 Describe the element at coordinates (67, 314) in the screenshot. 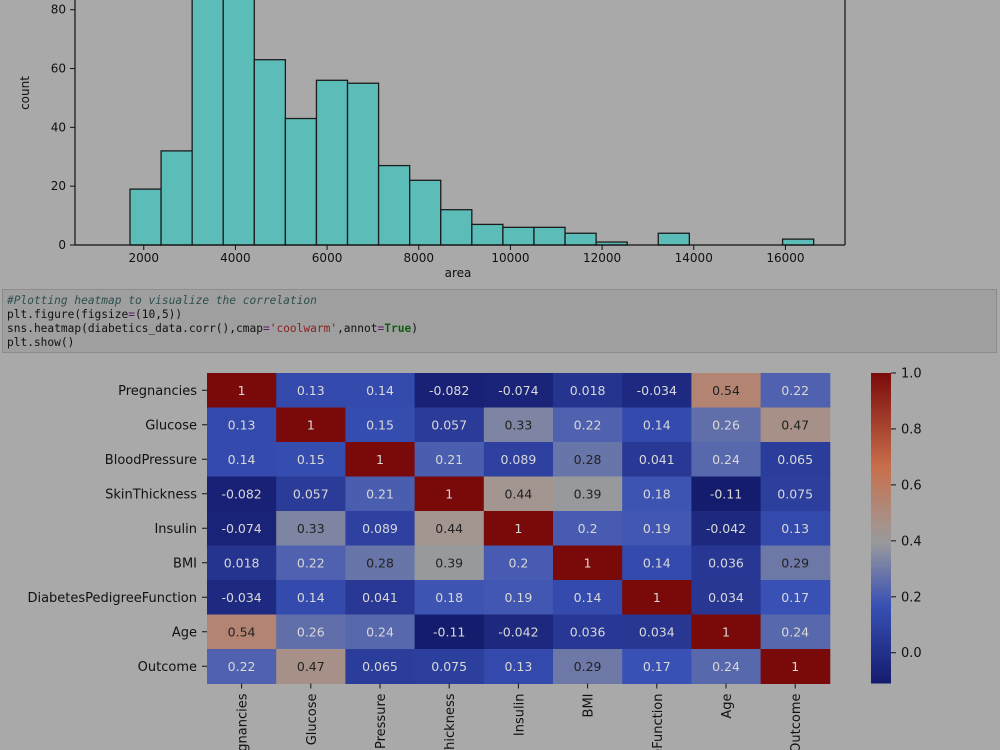

I see `code-token: plt.figure(figsize` at that location.